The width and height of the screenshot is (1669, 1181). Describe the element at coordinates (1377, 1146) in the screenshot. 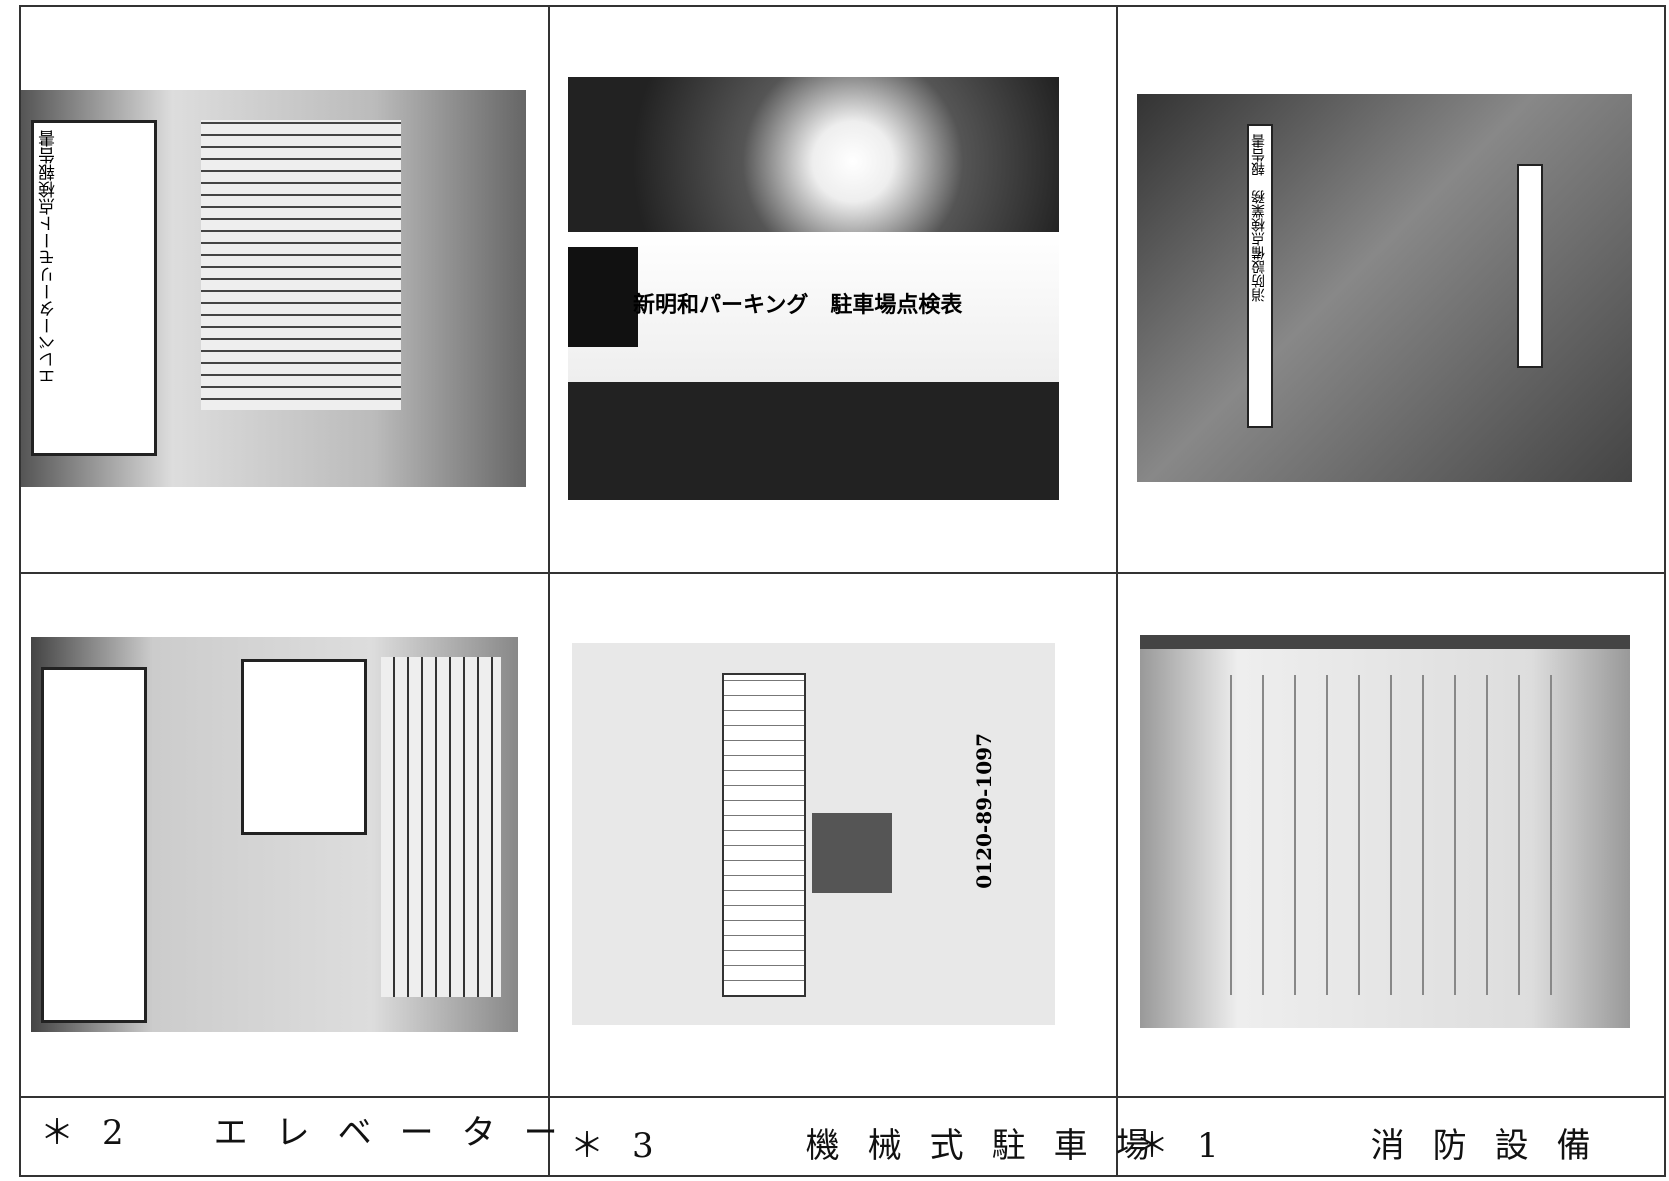

I see `cell-label: ＊1 消防設備` at that location.